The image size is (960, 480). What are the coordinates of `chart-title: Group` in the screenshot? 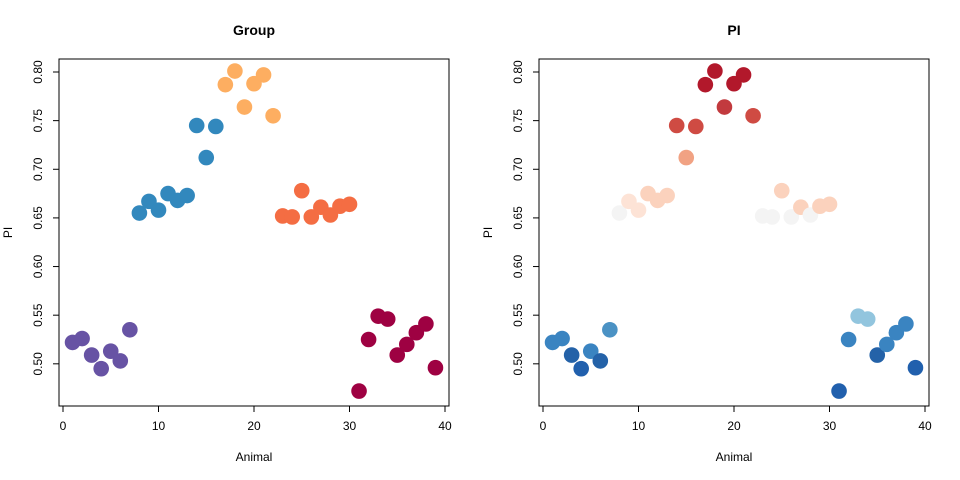 It's located at (254, 30).